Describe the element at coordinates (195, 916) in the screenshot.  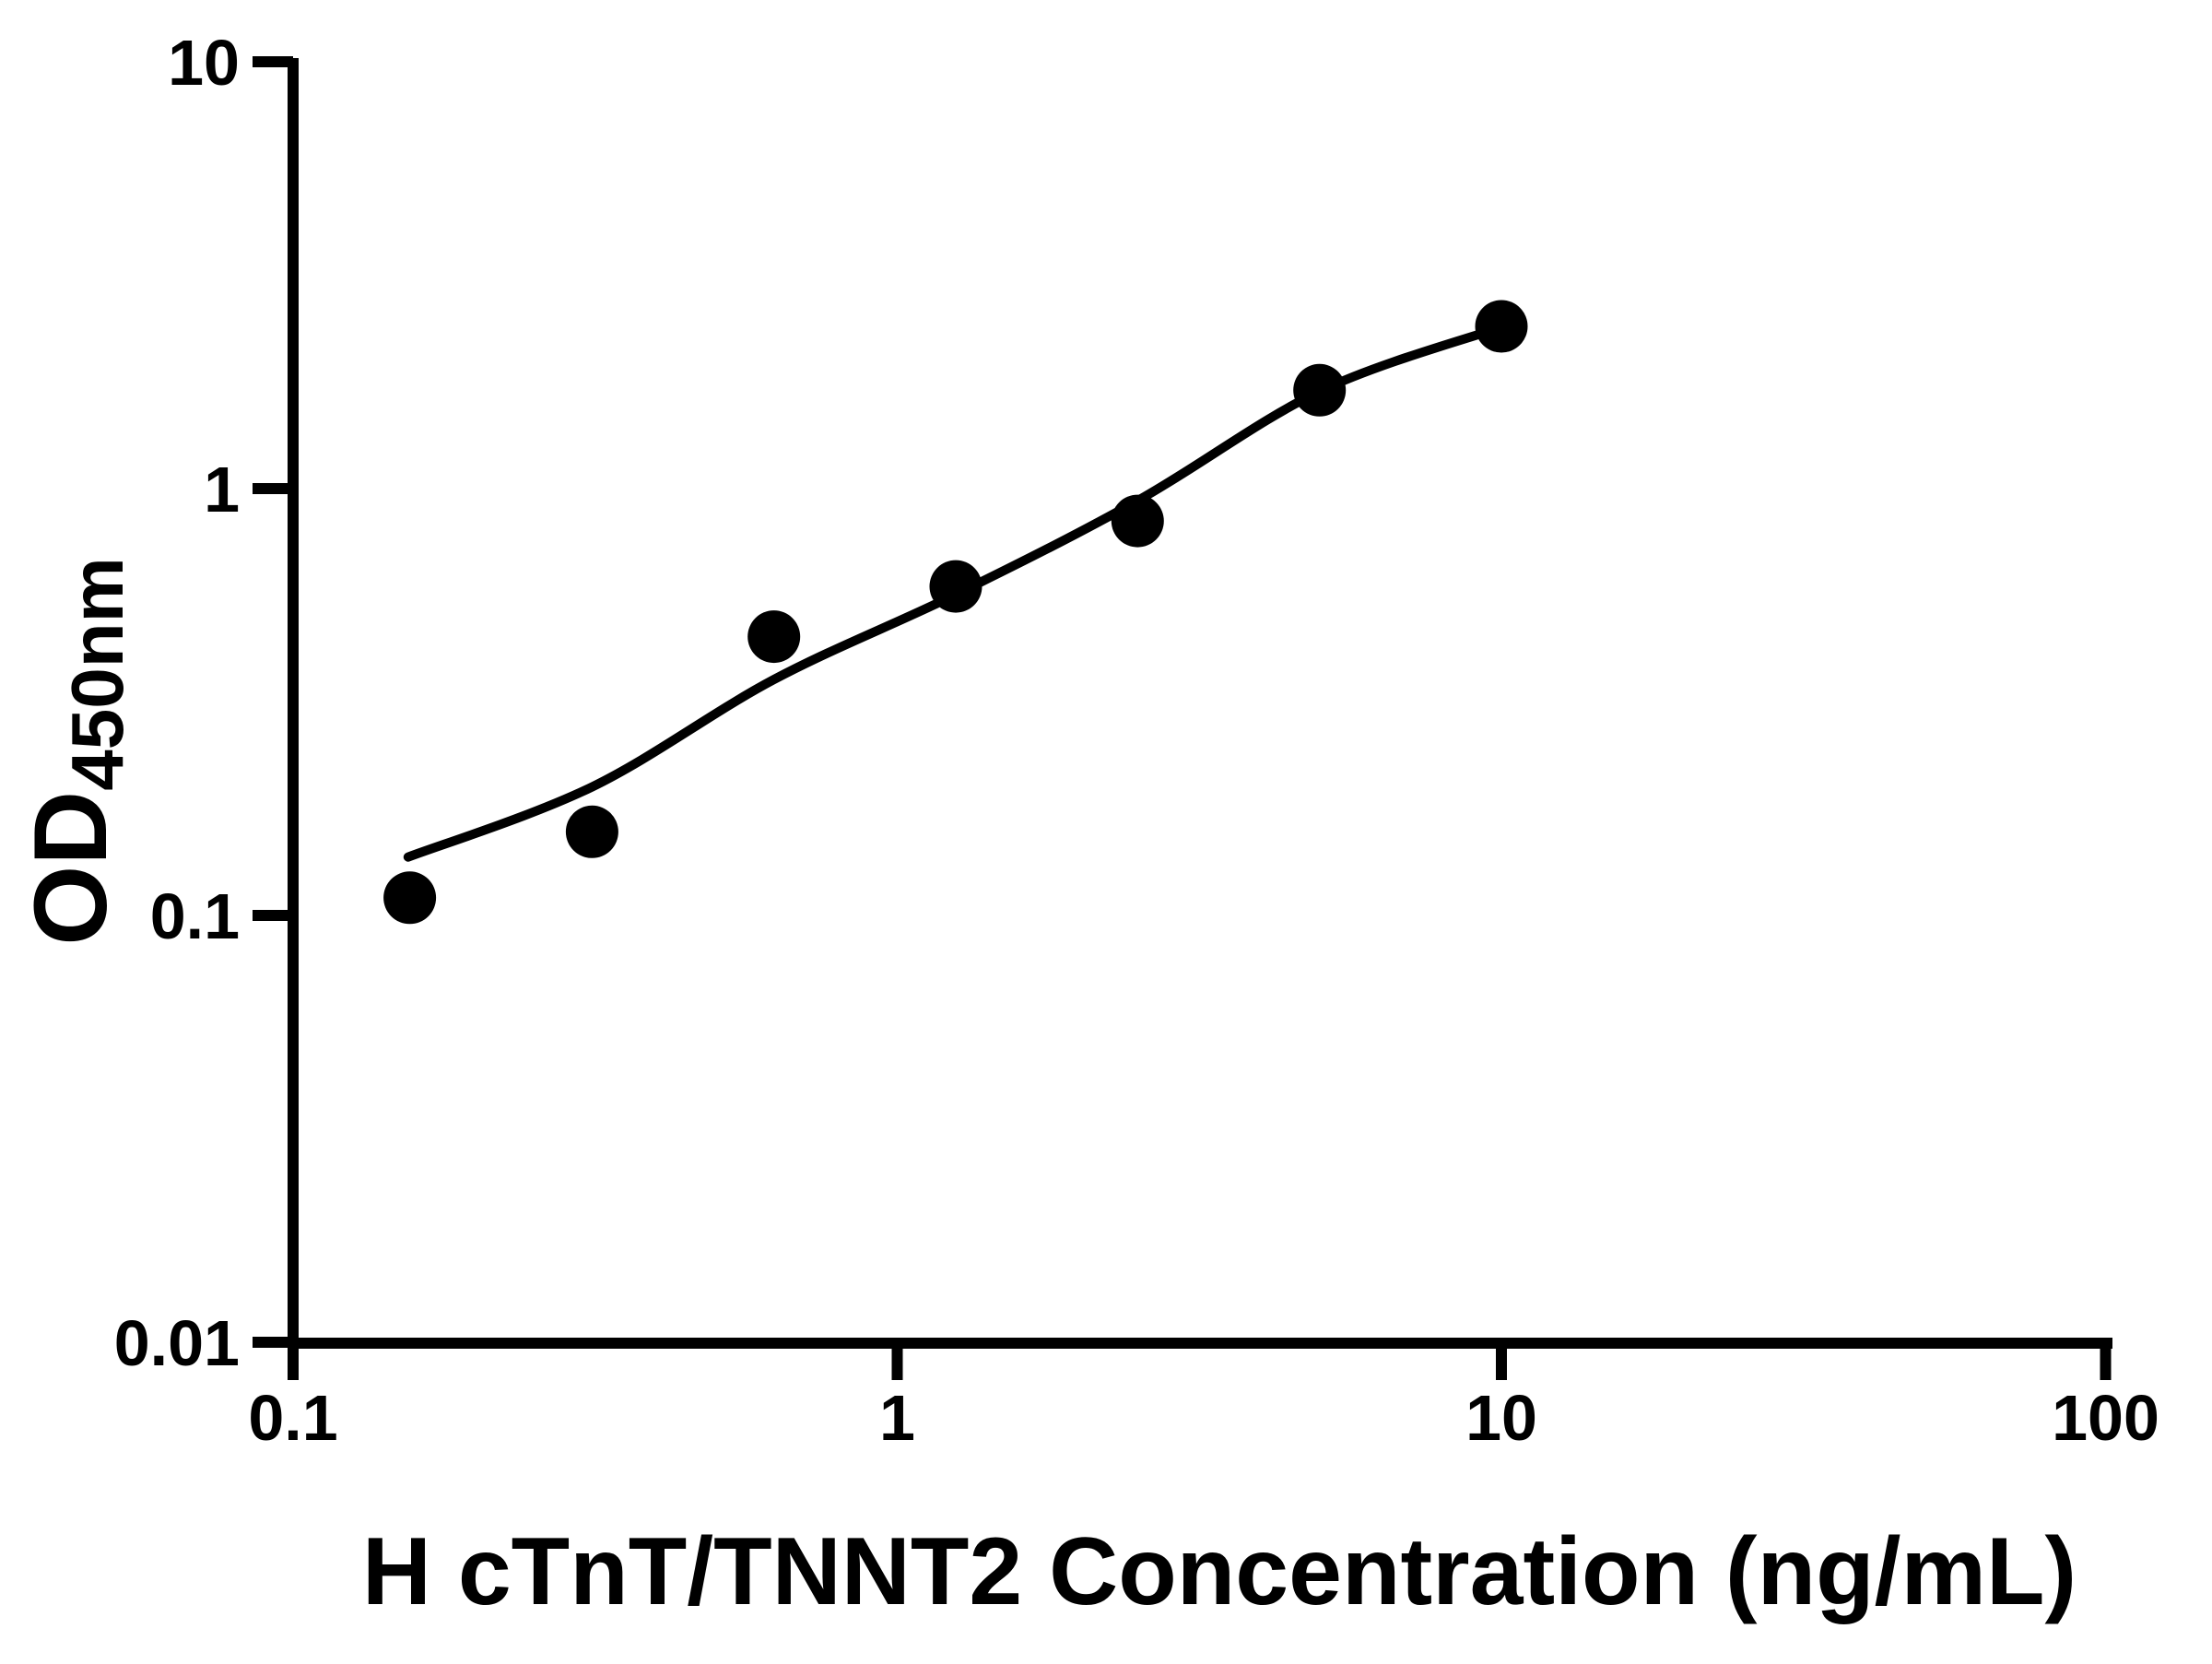
I see `y-tick-label: 0.1` at that location.